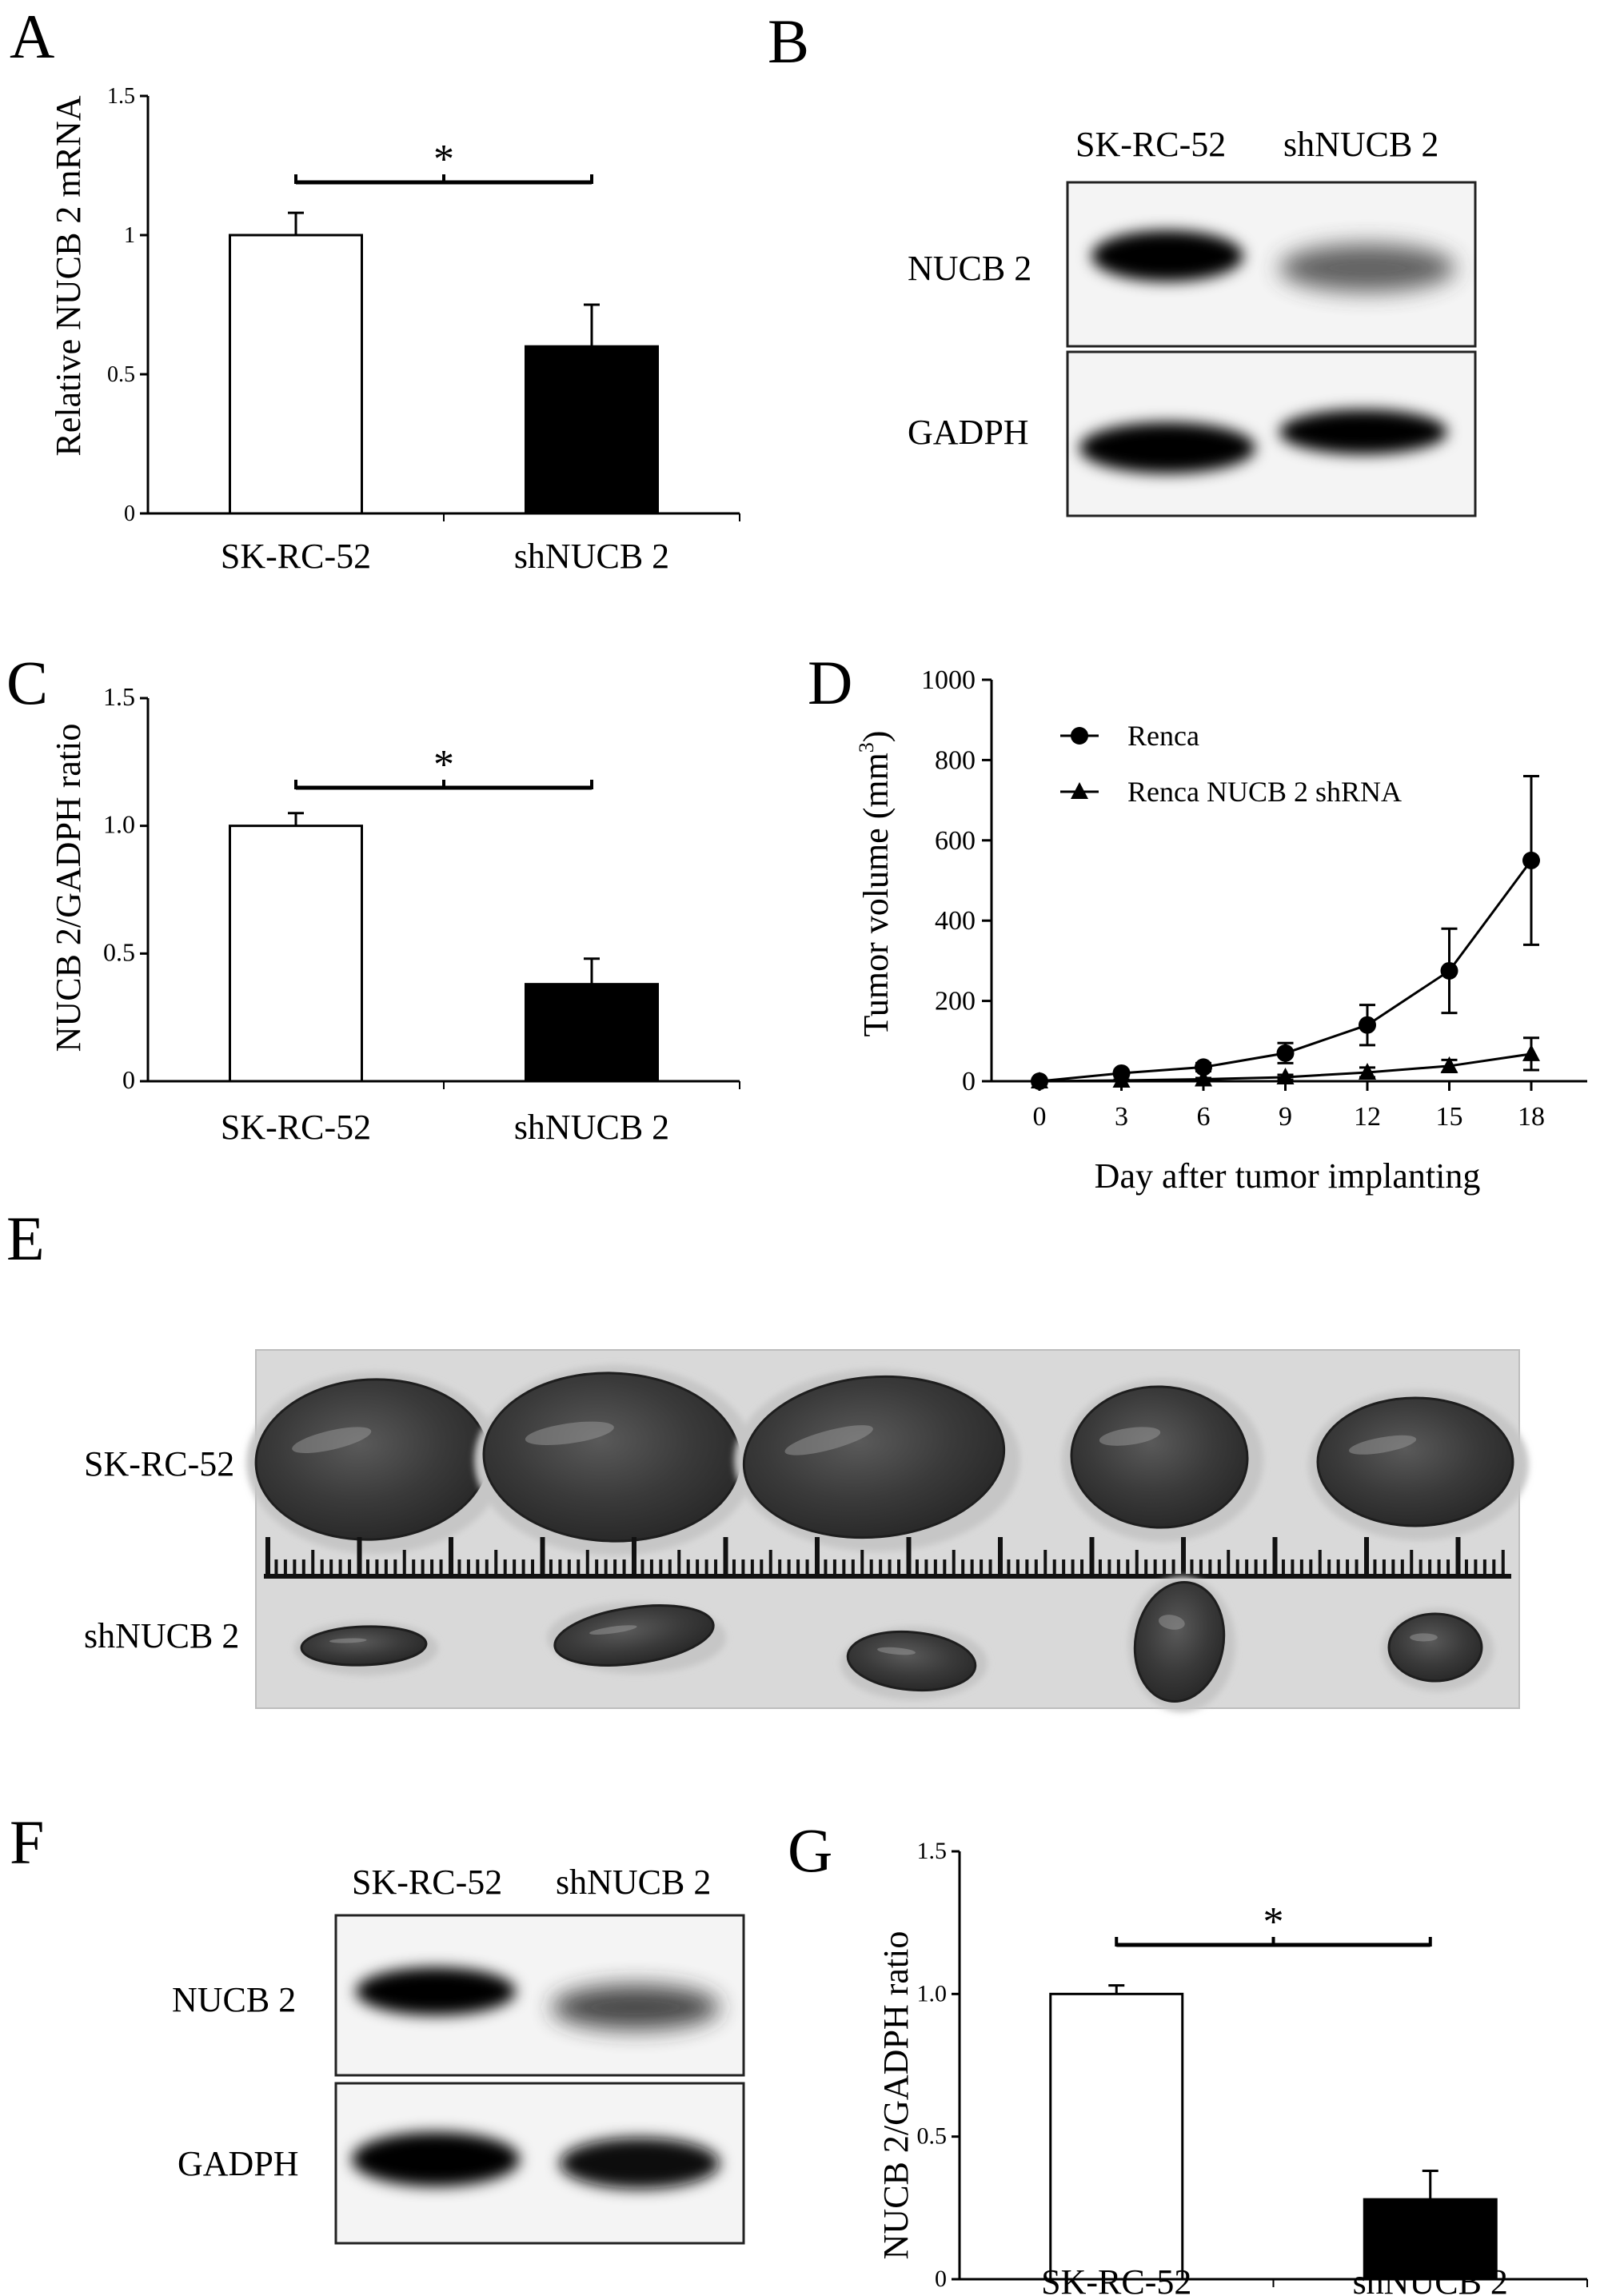 The image size is (1624, 2296). I want to click on chart-d-x-tick-label: 6, so click(1204, 1117).